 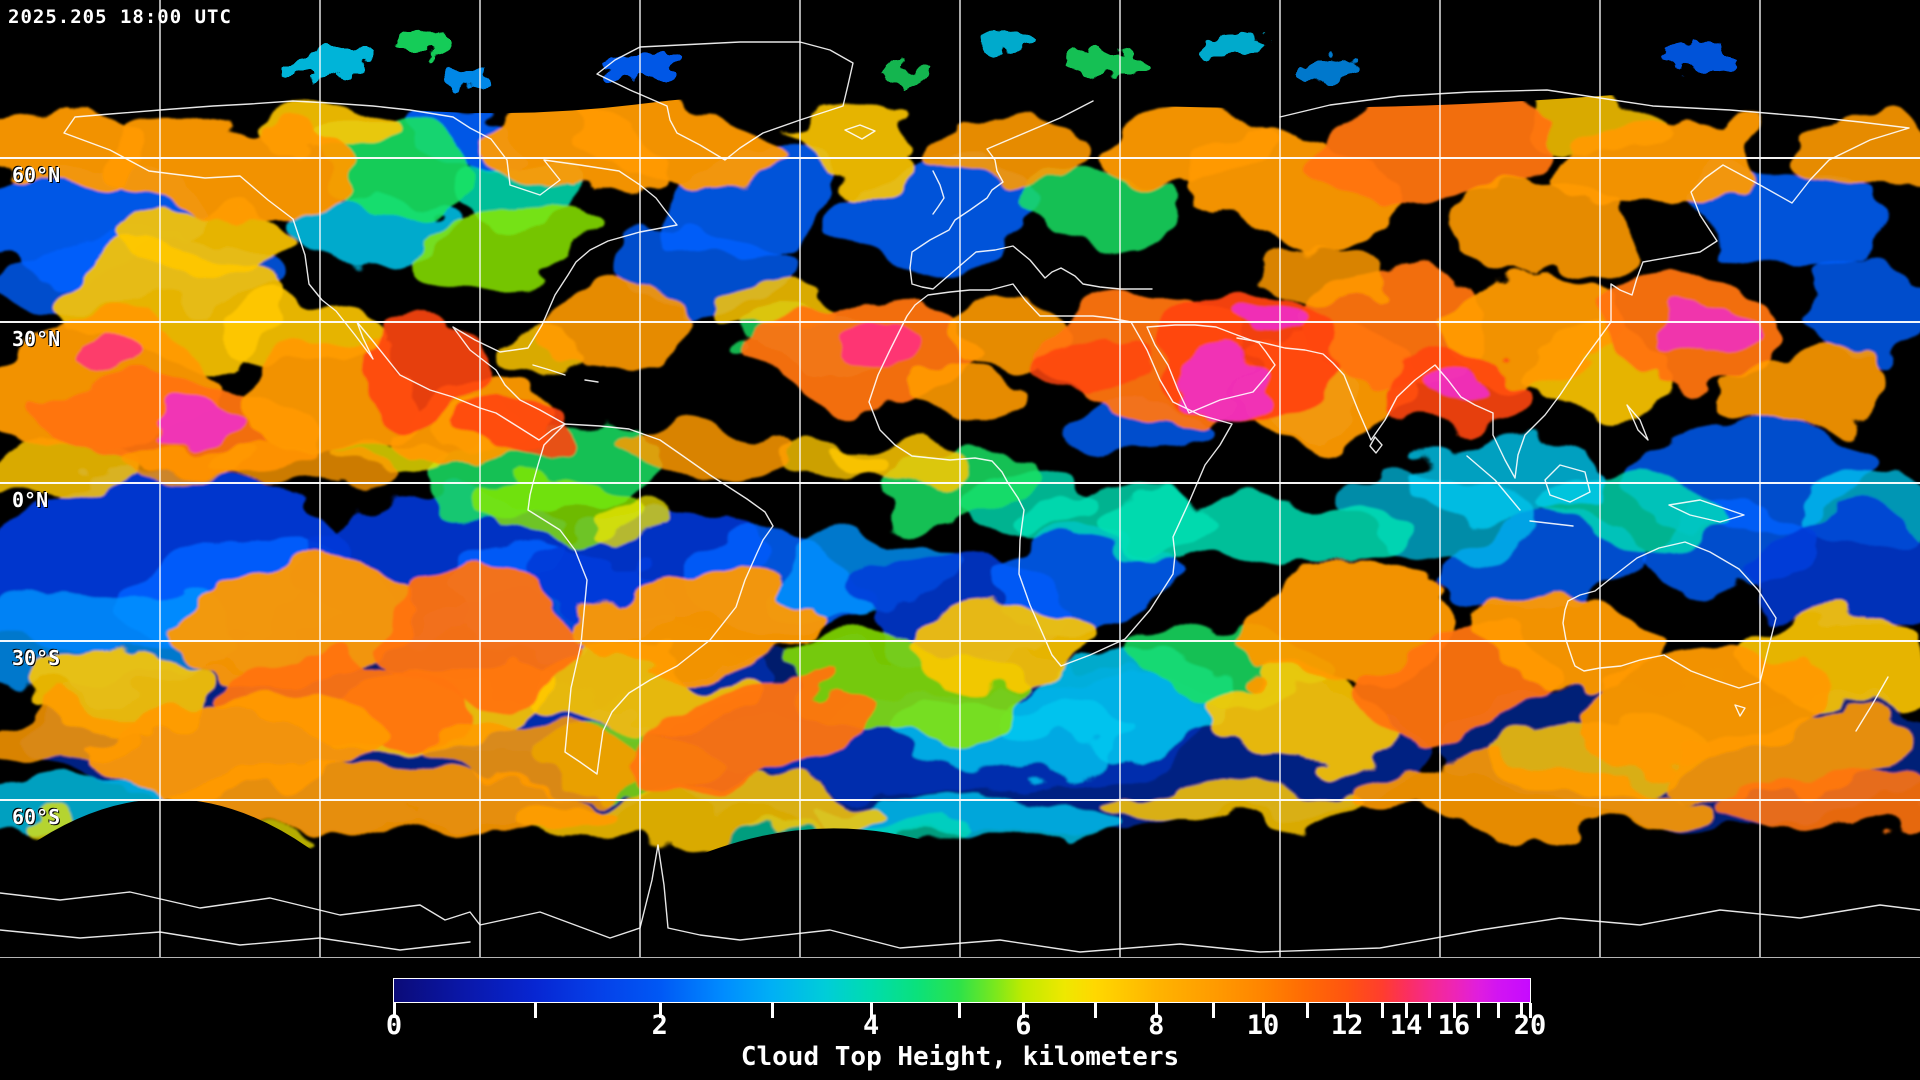 What do you see at coordinates (36, 175) in the screenshot?
I see `latitude-label: 60°N` at bounding box center [36, 175].